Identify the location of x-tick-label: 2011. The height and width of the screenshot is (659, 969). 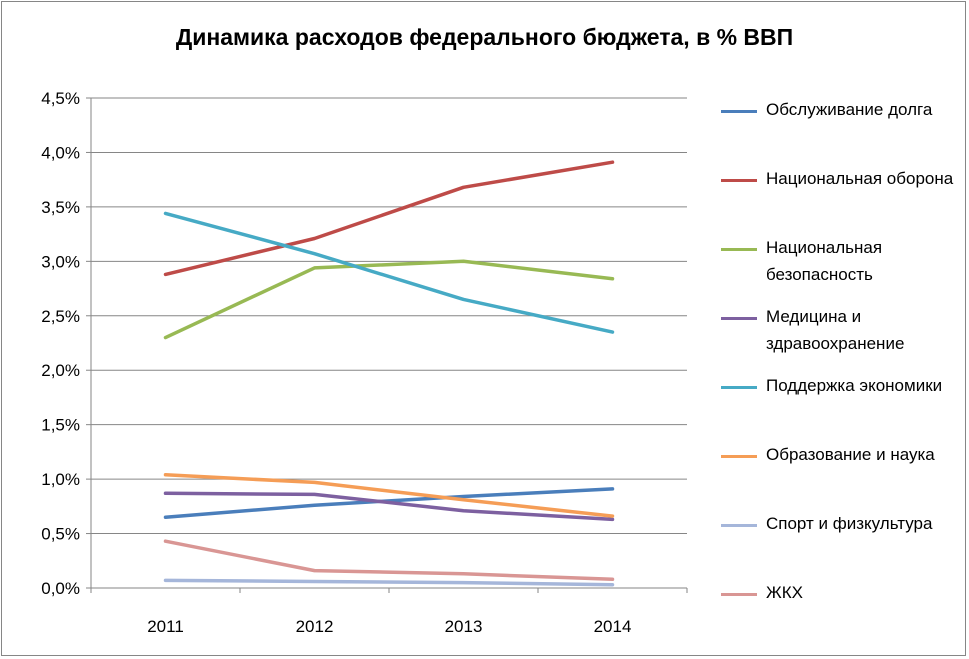
(165, 626).